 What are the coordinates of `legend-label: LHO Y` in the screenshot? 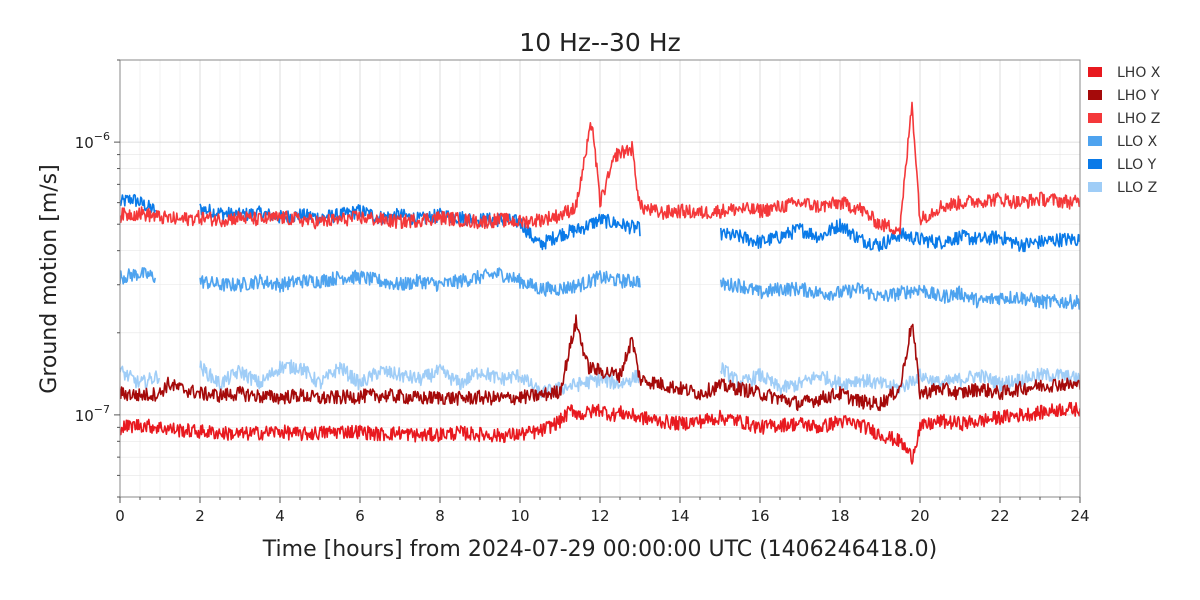 It's located at (1138, 96).